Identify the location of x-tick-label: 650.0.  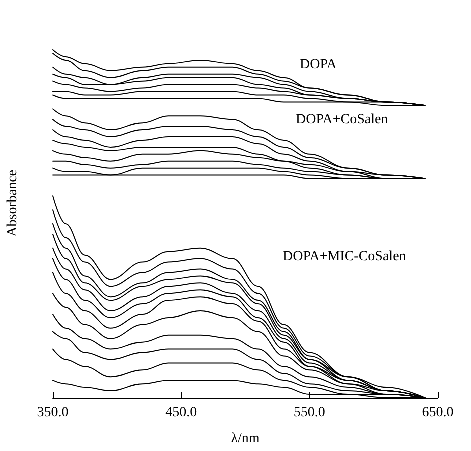
(438, 413).